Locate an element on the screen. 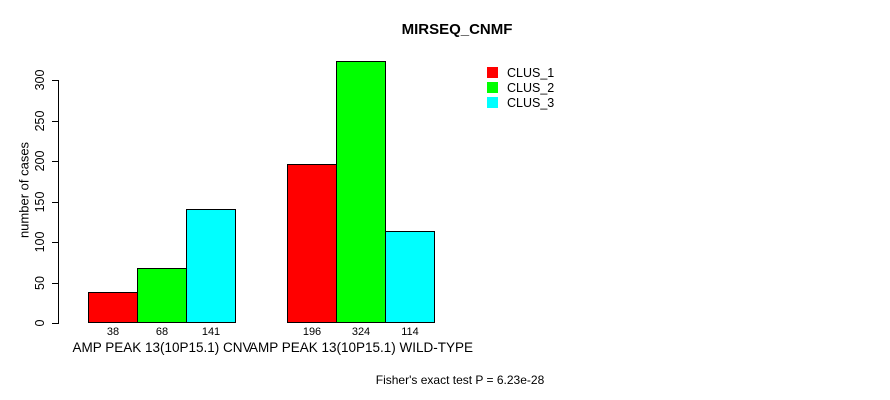 The height and width of the screenshot is (400, 890). legend-label: CLUS_2 is located at coordinates (531, 87).